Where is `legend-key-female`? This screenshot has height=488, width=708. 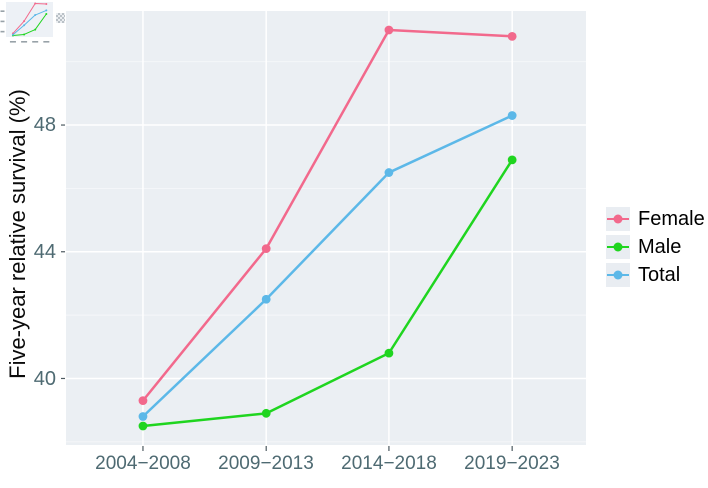 legend-key-female is located at coordinates (618, 219).